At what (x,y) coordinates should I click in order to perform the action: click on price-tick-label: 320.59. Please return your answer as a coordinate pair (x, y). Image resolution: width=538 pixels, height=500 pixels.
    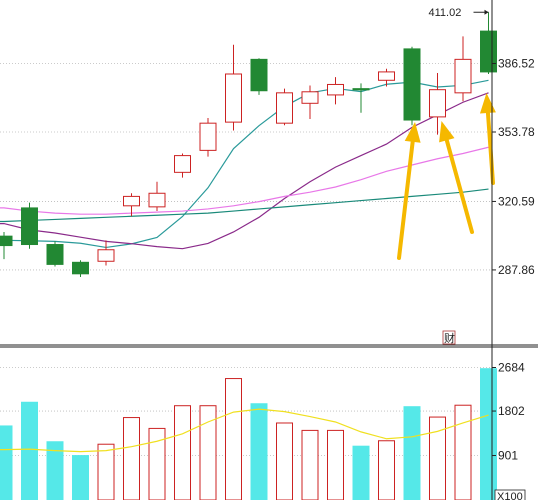
    Looking at the image, I should click on (516, 201).